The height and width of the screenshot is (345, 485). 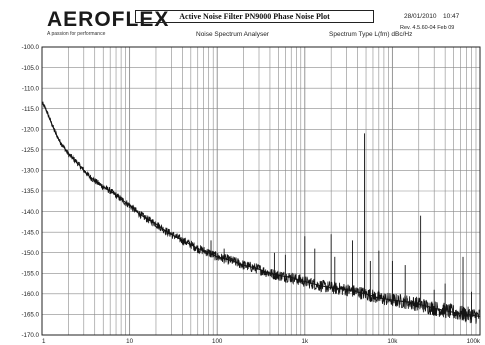 What do you see at coordinates (30, 212) in the screenshot?
I see `y-tick-label: -140.0` at bounding box center [30, 212].